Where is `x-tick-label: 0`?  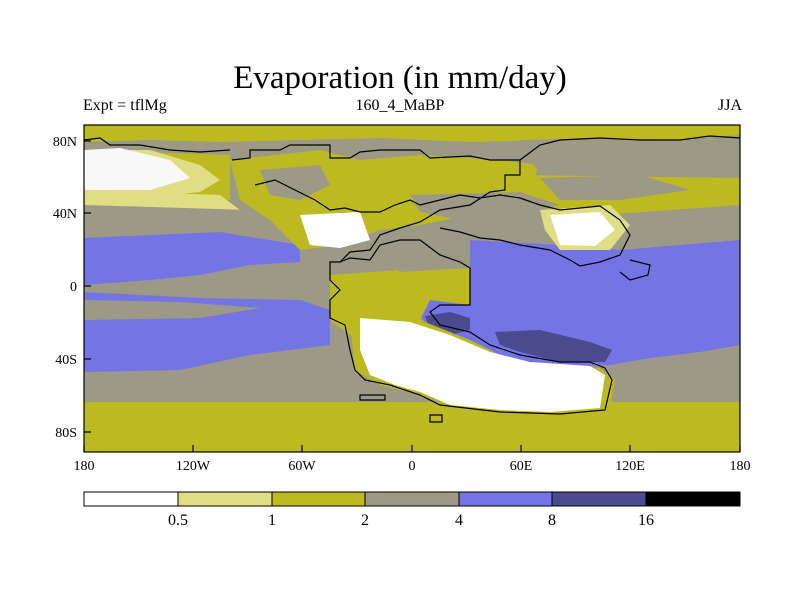
x-tick-label: 0 is located at coordinates (412, 466).